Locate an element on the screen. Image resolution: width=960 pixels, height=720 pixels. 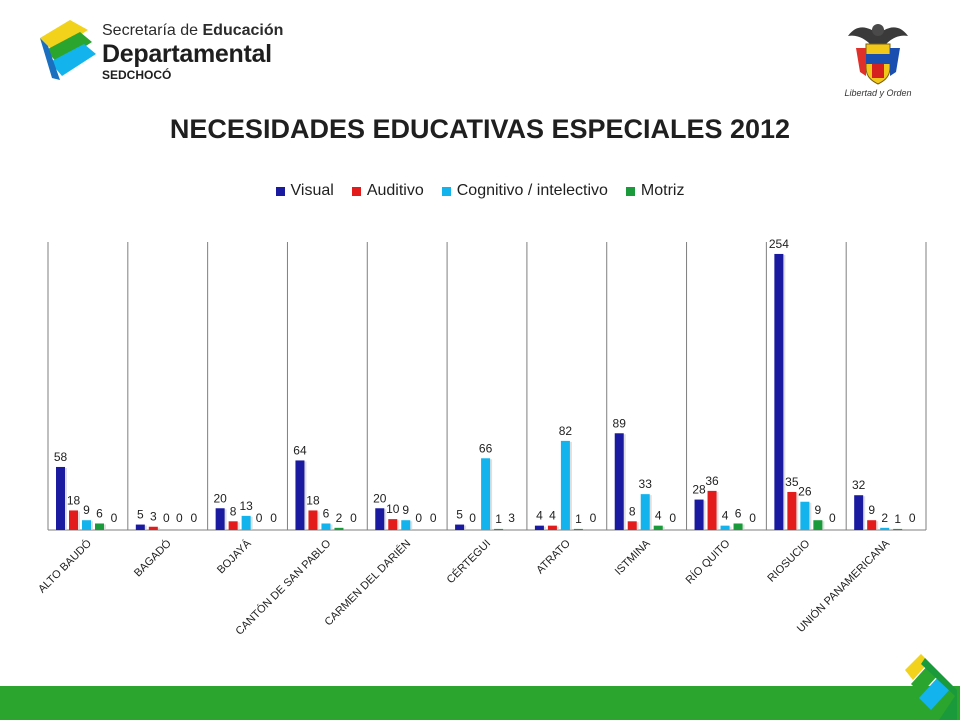
x-tick-label: BOJAYÁ is located at coordinates (234, 556).